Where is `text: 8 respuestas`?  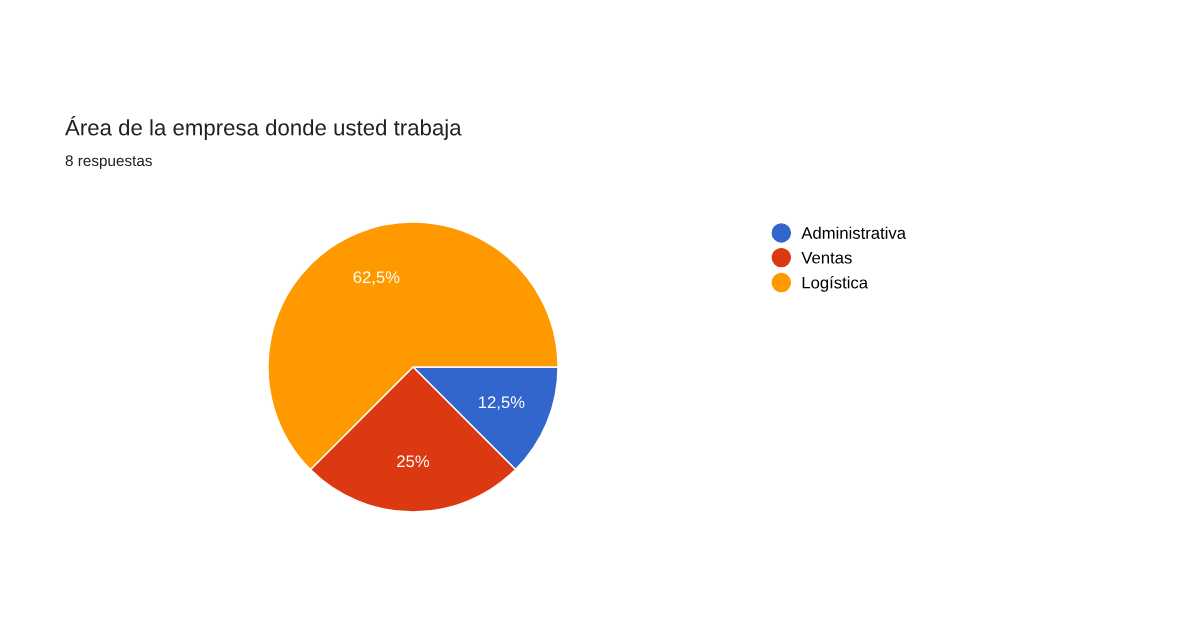 text: 8 respuestas is located at coordinates (108, 162).